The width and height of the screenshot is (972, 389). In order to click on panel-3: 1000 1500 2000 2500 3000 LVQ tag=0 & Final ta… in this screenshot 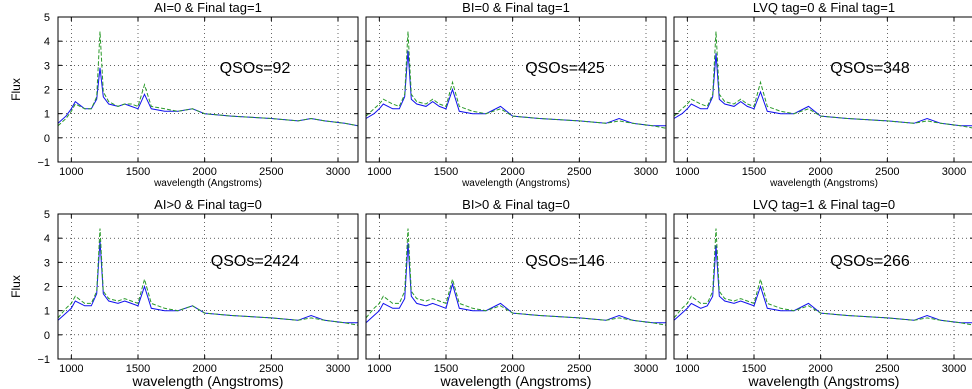, I will do `click(822, 94)`.